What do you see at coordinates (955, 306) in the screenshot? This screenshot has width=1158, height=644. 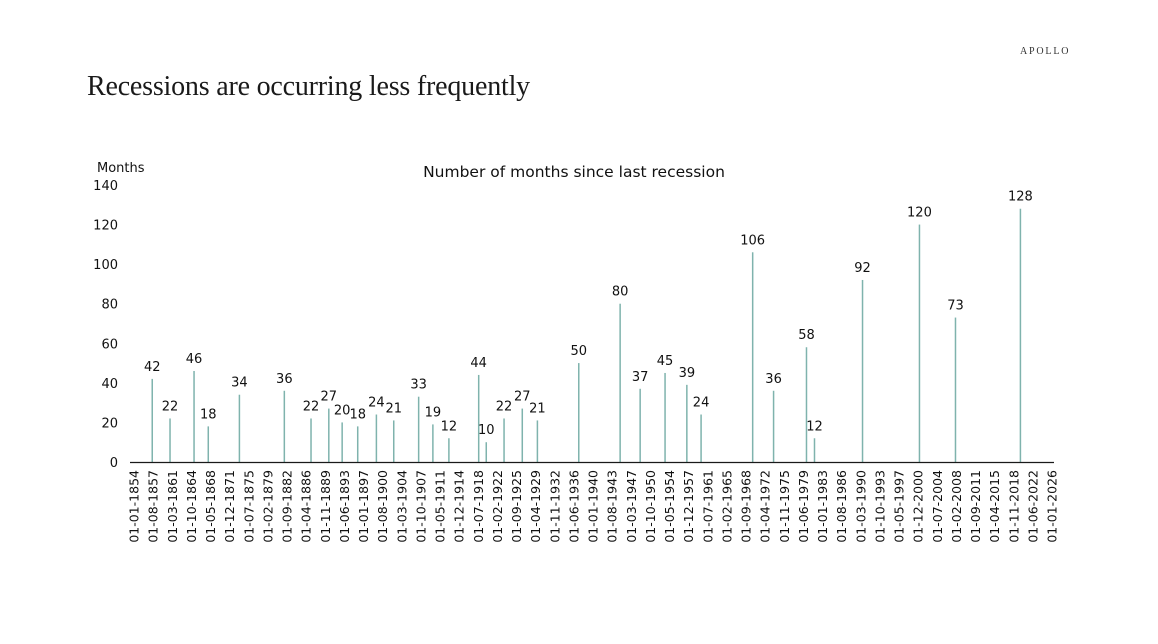 I see `bar-value-label: 73` at bounding box center [955, 306].